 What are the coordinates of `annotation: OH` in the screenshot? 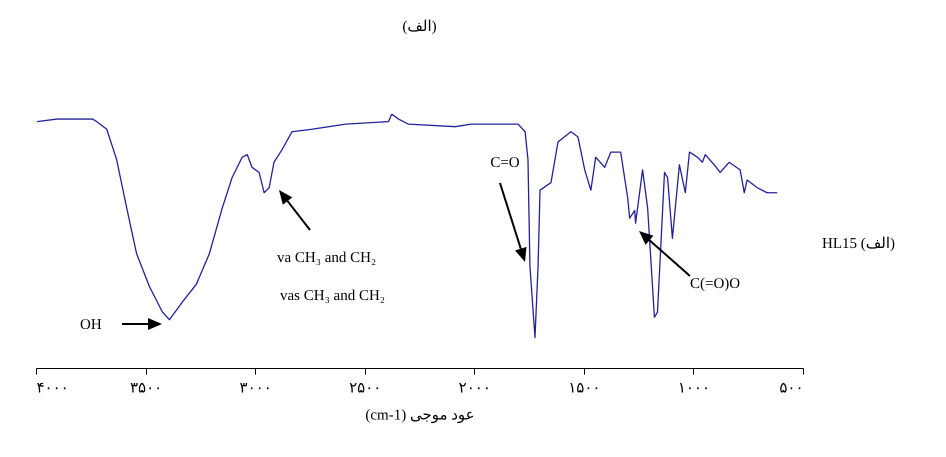 It's located at (91, 325).